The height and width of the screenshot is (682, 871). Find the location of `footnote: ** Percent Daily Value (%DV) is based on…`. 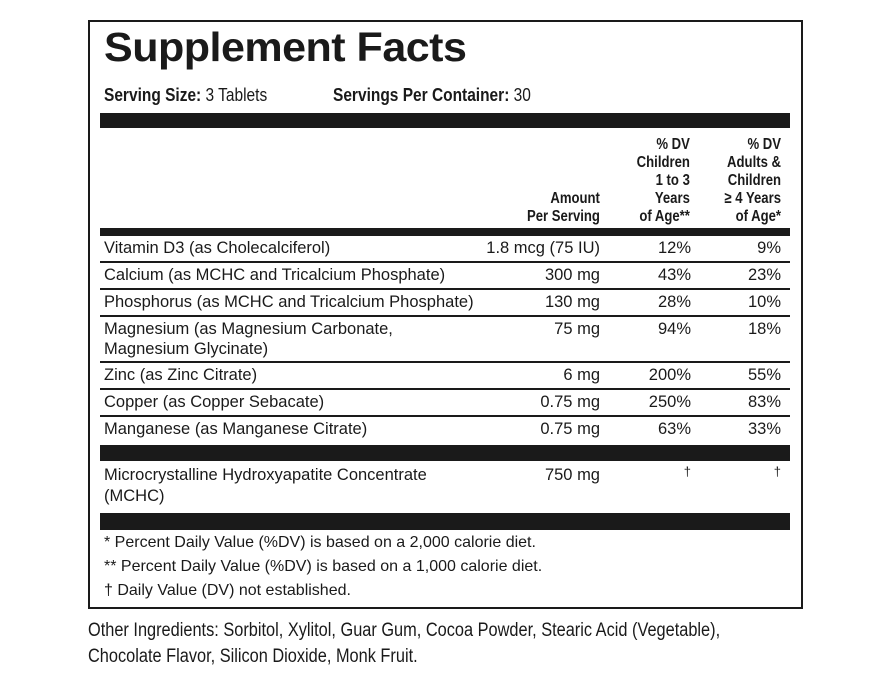

footnote: ** Percent Daily Value (%DV) is based on… is located at coordinates (323, 566).